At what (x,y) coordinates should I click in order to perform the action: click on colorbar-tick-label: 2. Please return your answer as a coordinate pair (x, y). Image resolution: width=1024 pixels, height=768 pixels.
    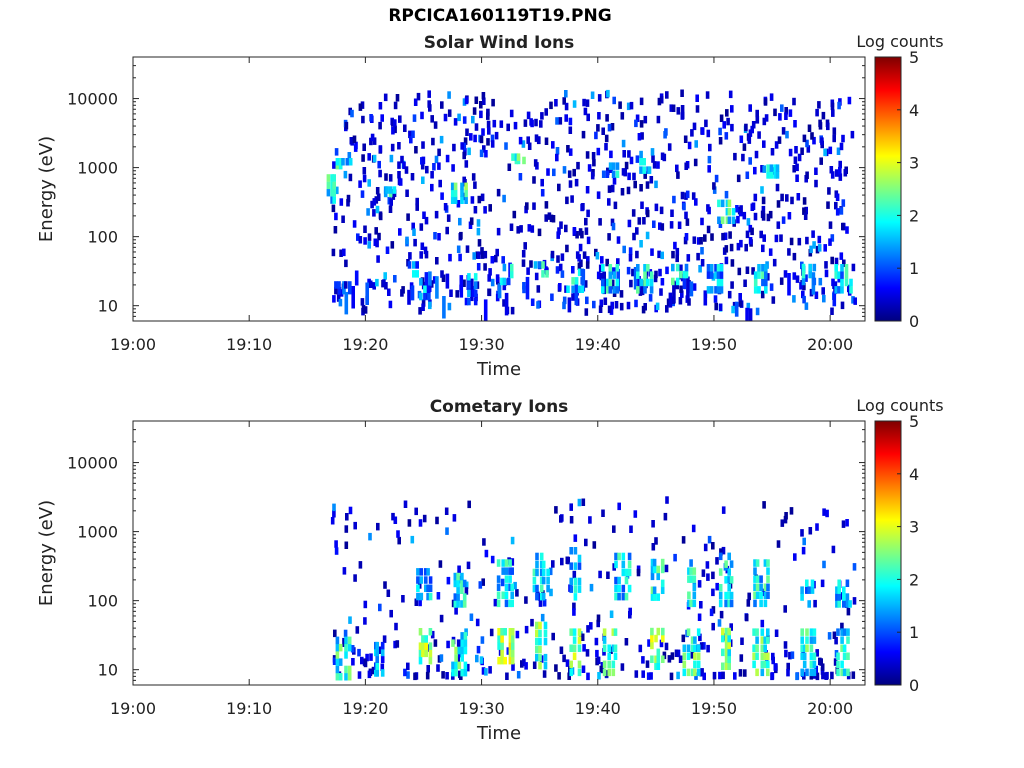
    Looking at the image, I should click on (914, 579).